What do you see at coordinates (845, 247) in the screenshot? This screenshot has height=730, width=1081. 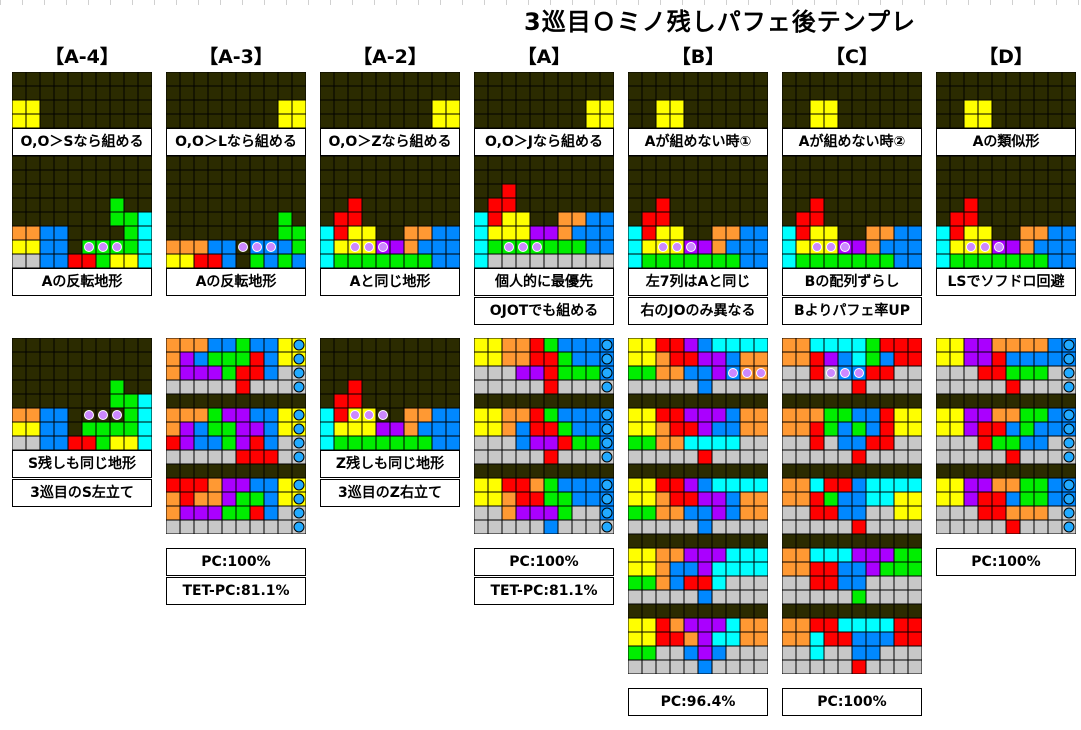 I see `marker-dot` at bounding box center [845, 247].